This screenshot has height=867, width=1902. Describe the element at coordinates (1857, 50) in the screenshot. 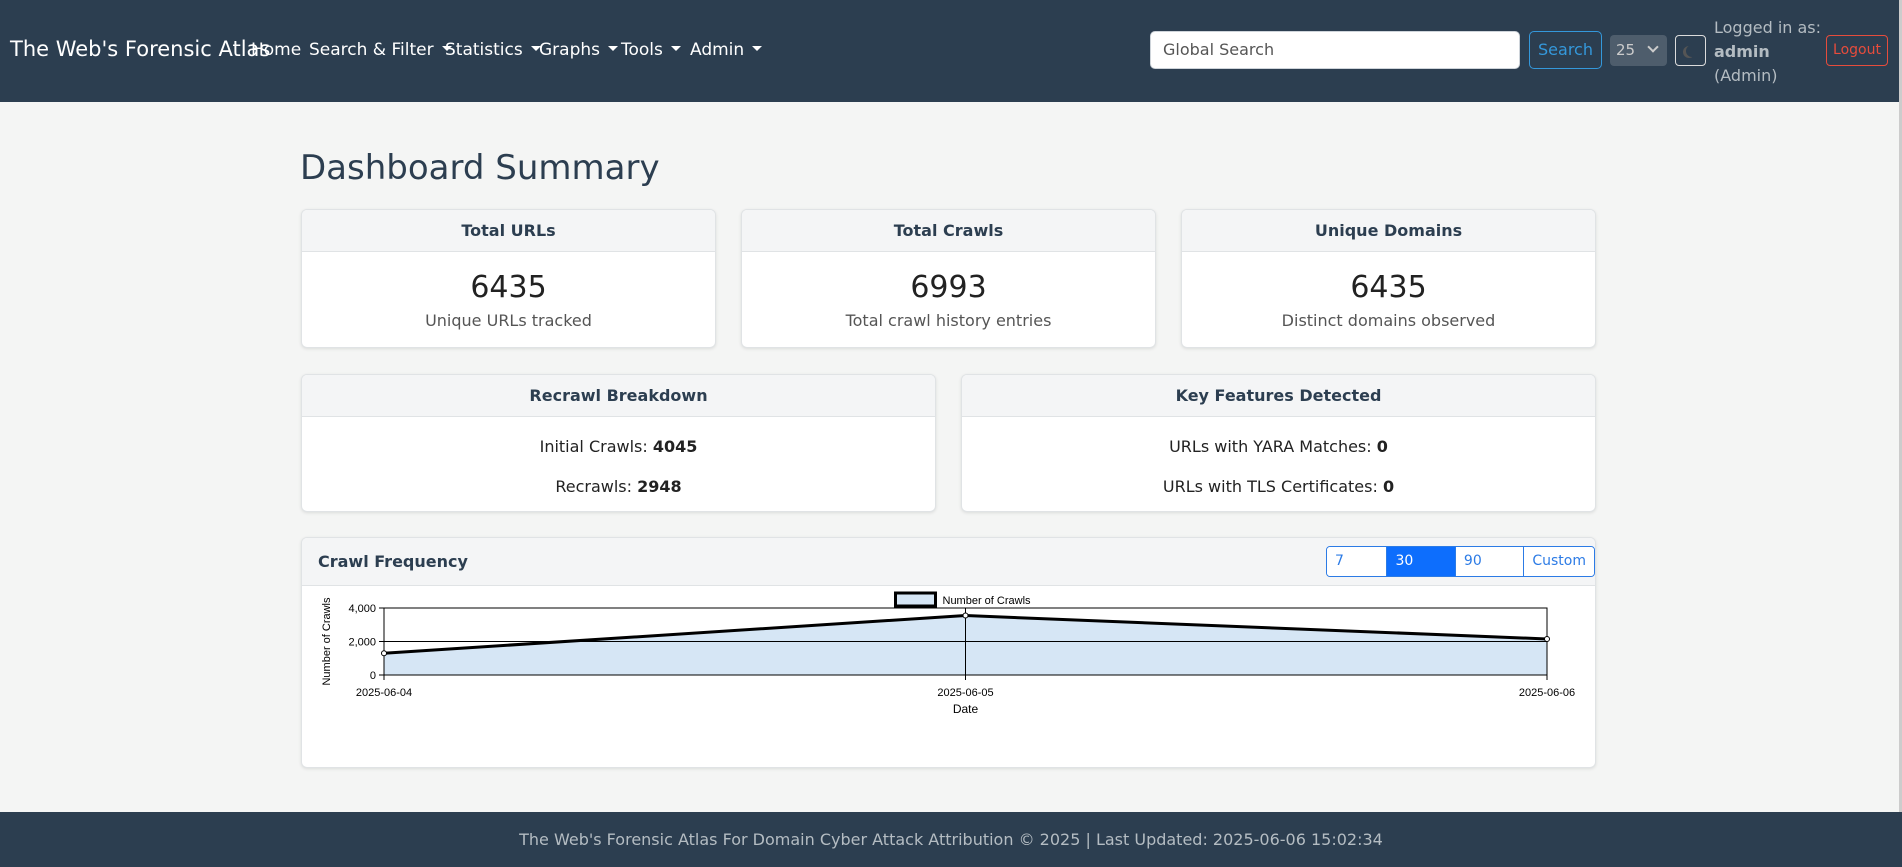

I see `logout-button: Logout` at that location.